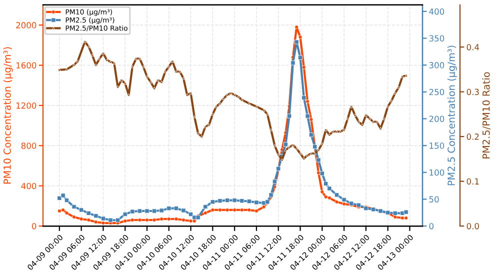  Describe the element at coordinates (452, 116) in the screenshot. I see `y2-axis-title: PM2.5 Concentration (μg/m³)` at that location.